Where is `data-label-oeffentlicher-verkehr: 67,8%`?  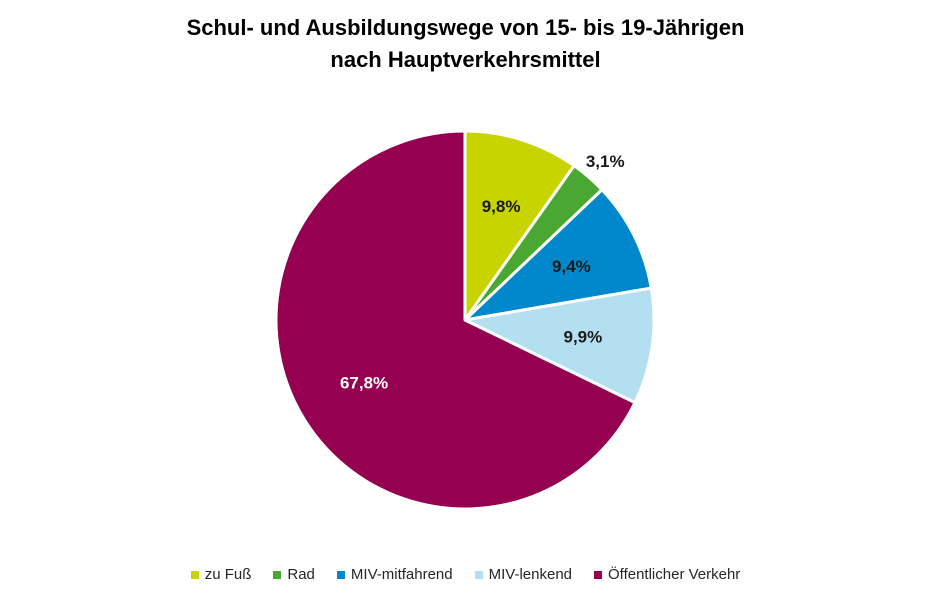
data-label-oeffentlicher-verkehr: 67,8% is located at coordinates (364, 383).